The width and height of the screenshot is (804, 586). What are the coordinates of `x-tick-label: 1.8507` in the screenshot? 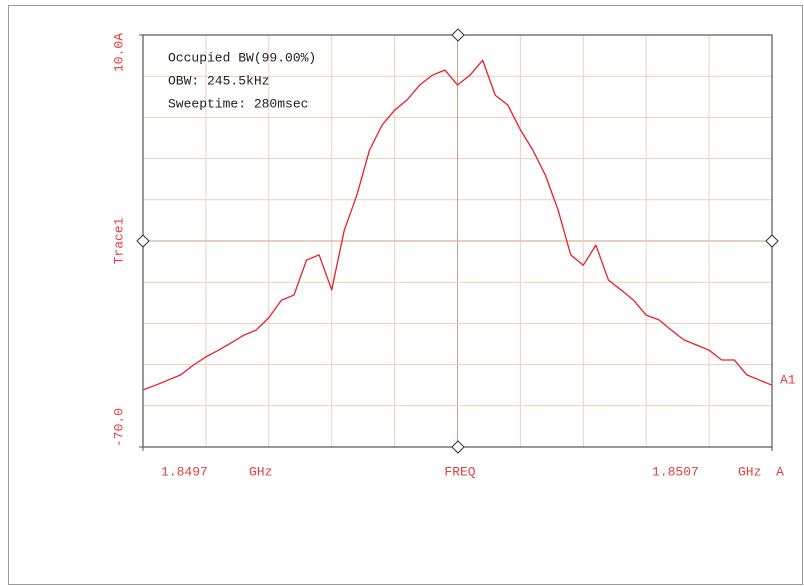 It's located at (675, 471).